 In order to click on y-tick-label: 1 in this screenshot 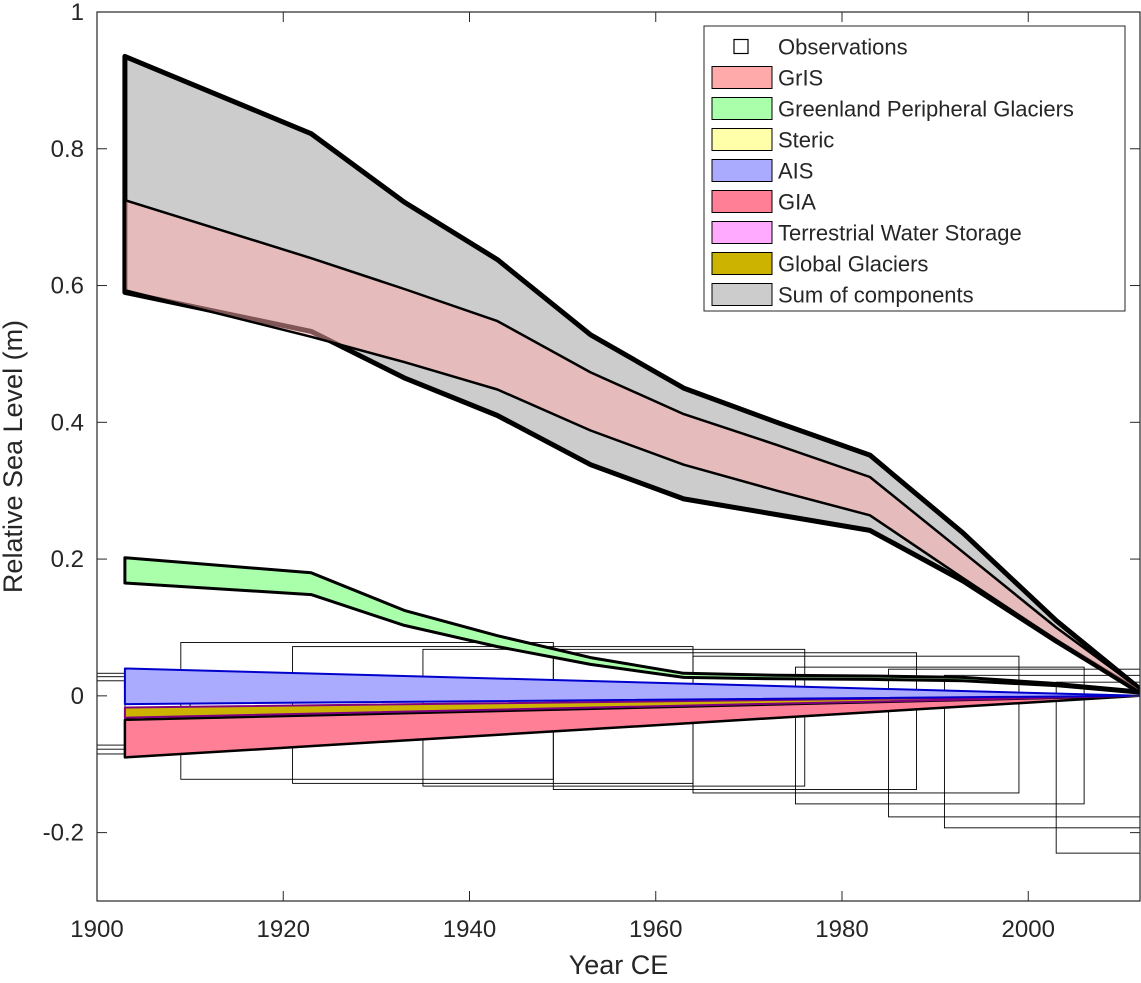, I will do `click(77, 13)`.